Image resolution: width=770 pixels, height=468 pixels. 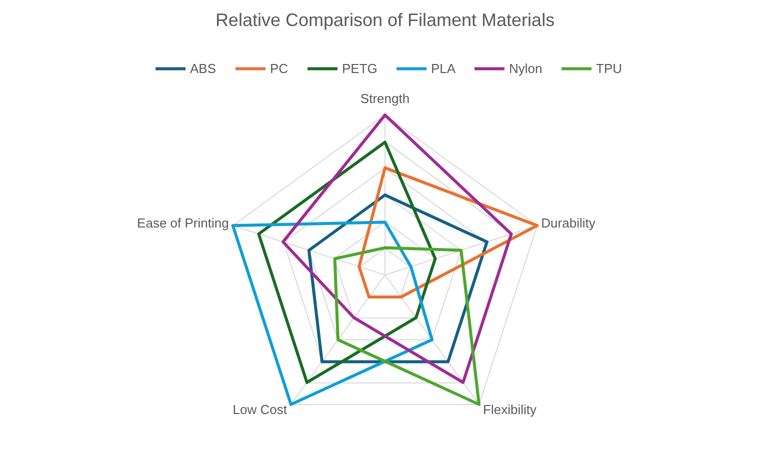 I want to click on spoke-label: Durability, so click(x=568, y=222).